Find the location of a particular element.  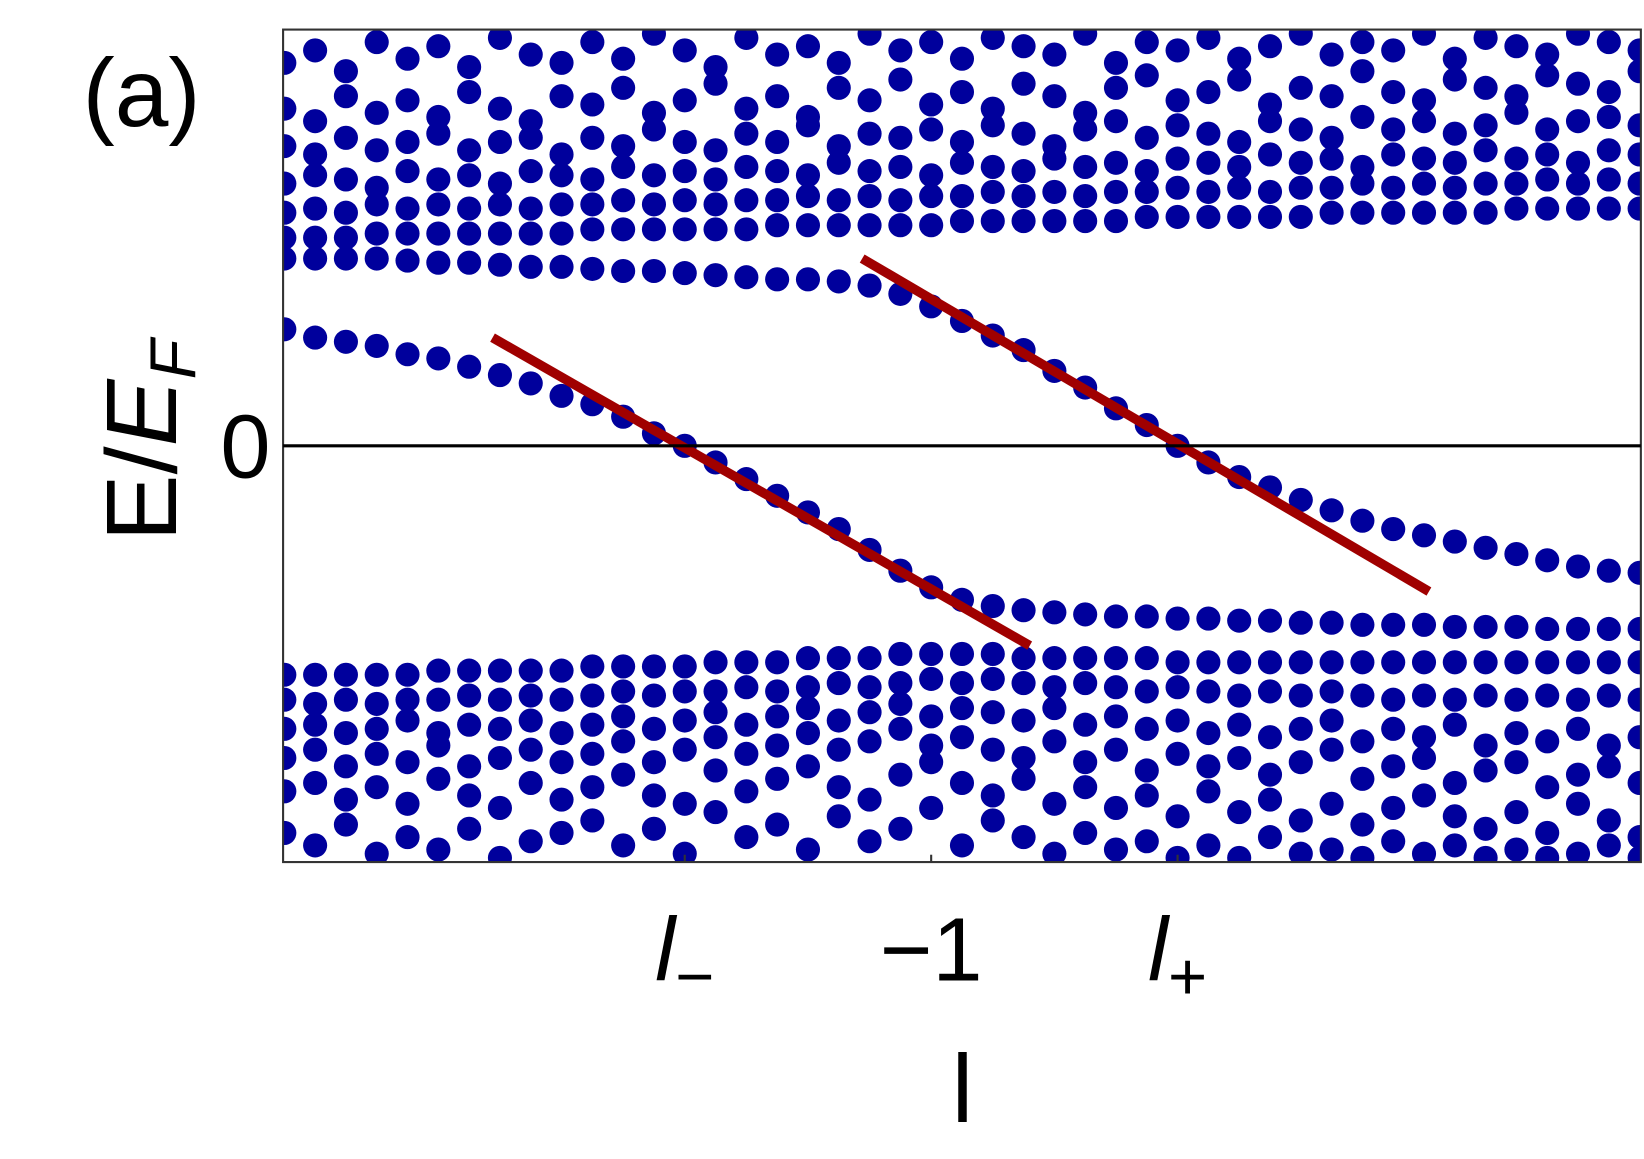

x-tick-label: l+ is located at coordinates (1177, 957).